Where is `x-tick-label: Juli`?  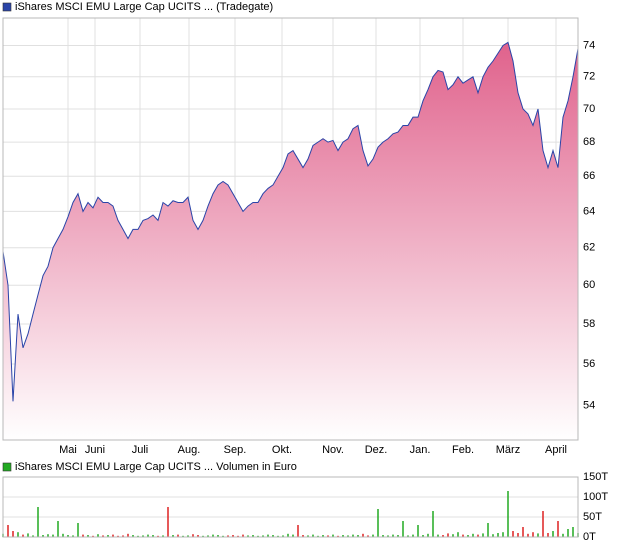 x-tick-label: Juli is located at coordinates (140, 450).